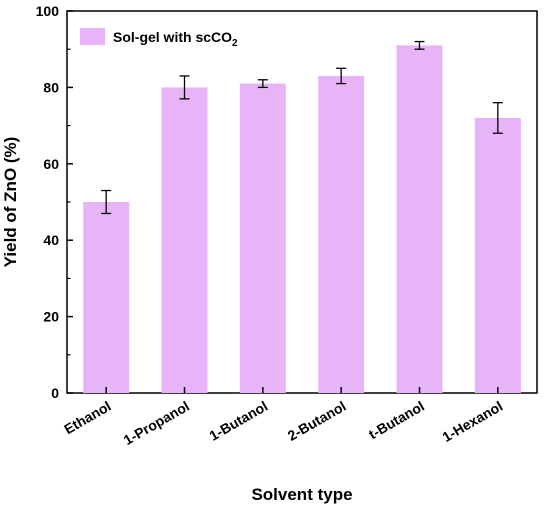  I want to click on x-tick-label: 1-Hexanol, so click(472, 421).